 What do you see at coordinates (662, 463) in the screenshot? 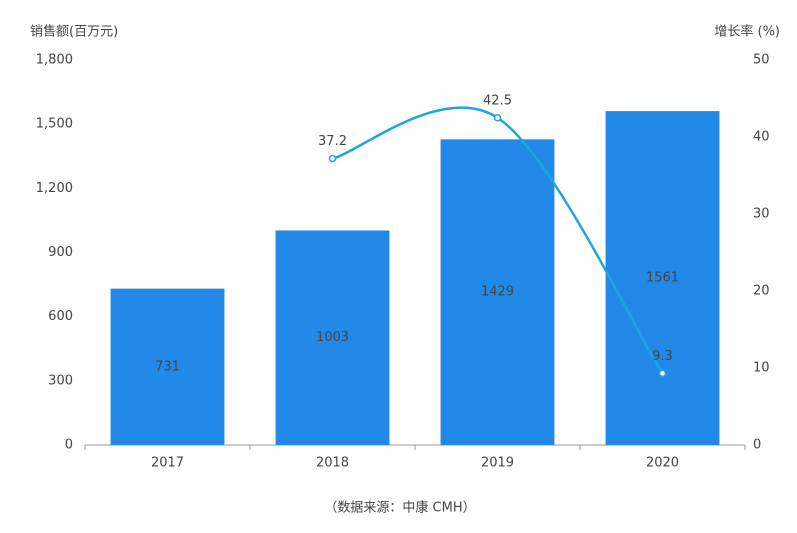
I see `x-tick-label: 2020` at bounding box center [662, 463].